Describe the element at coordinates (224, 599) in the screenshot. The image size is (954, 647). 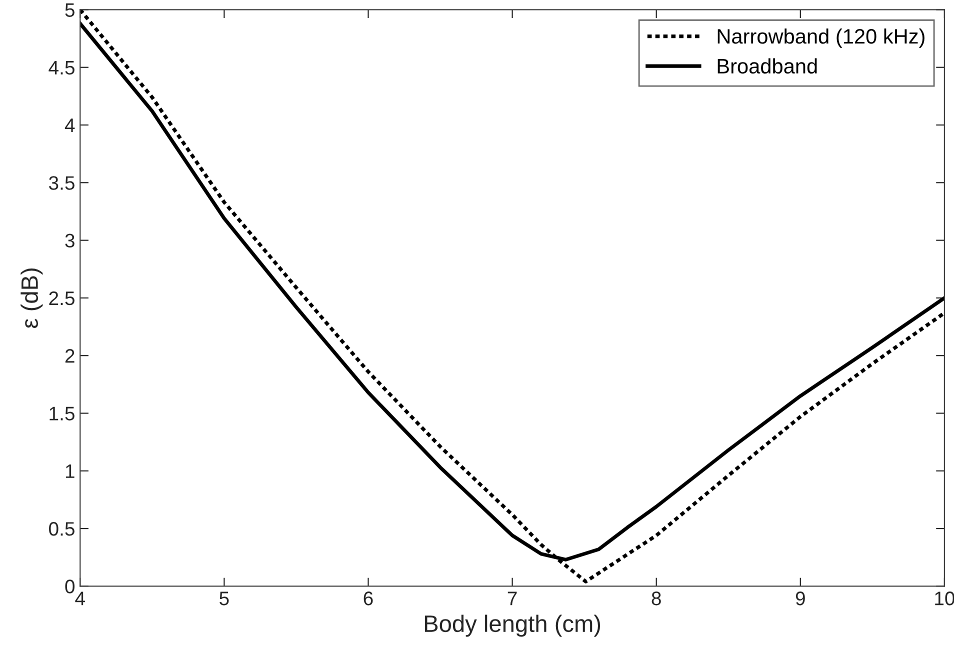
I see `x-tick-label: 5` at that location.